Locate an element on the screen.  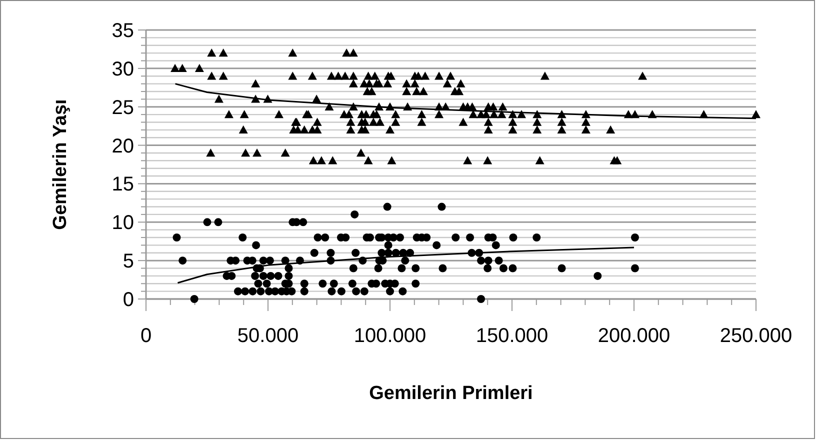
x-axis-title: Gemilerin Primleri is located at coordinates (451, 393).